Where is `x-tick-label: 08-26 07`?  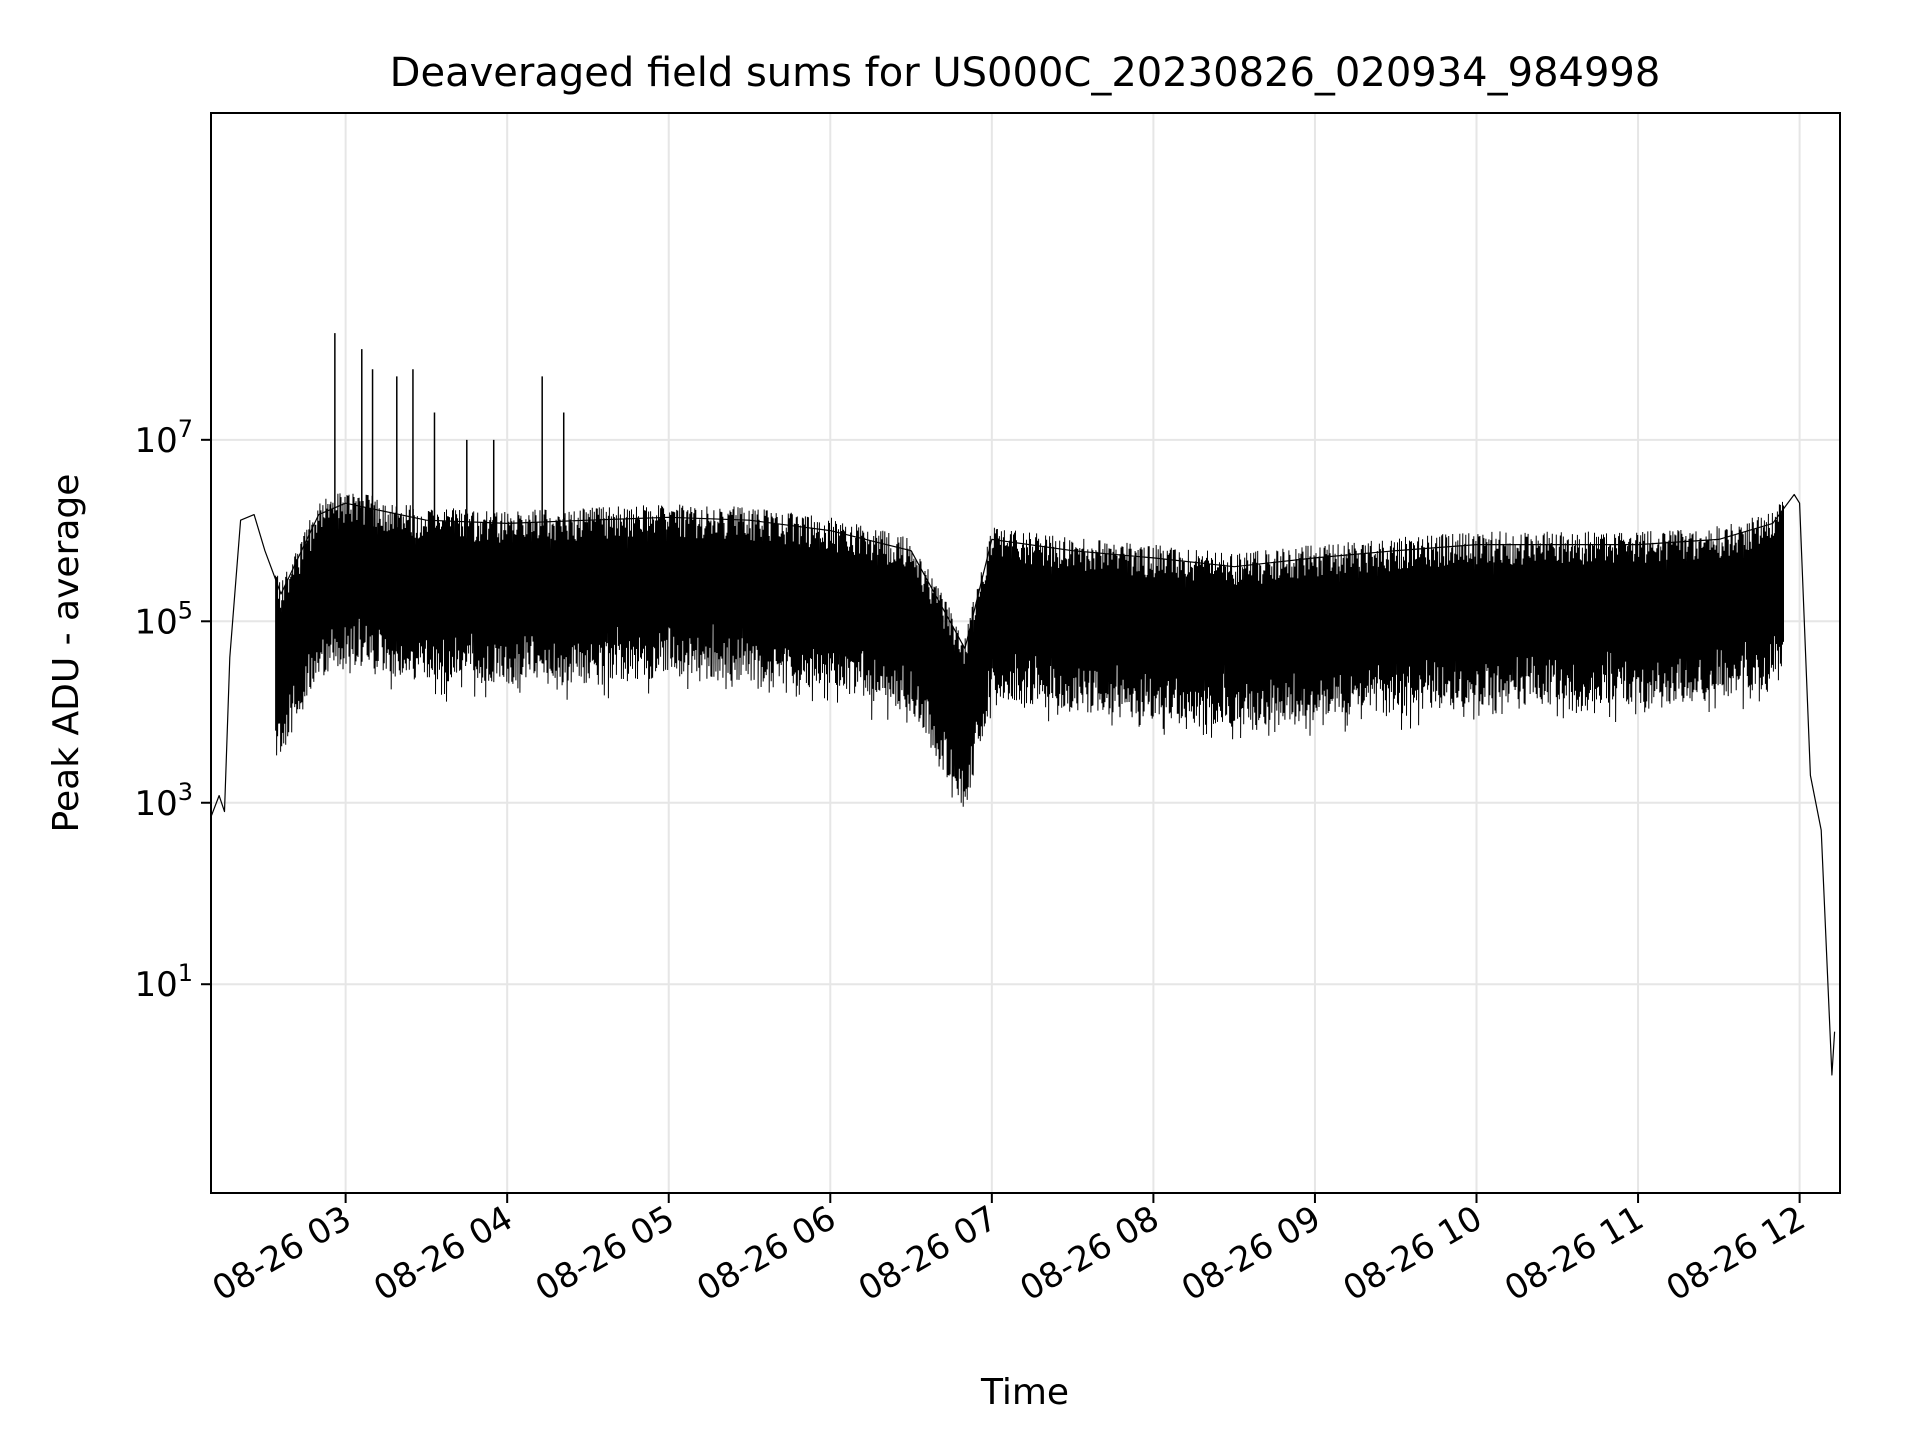 x-tick-label: 08-26 07 is located at coordinates (928, 1253).